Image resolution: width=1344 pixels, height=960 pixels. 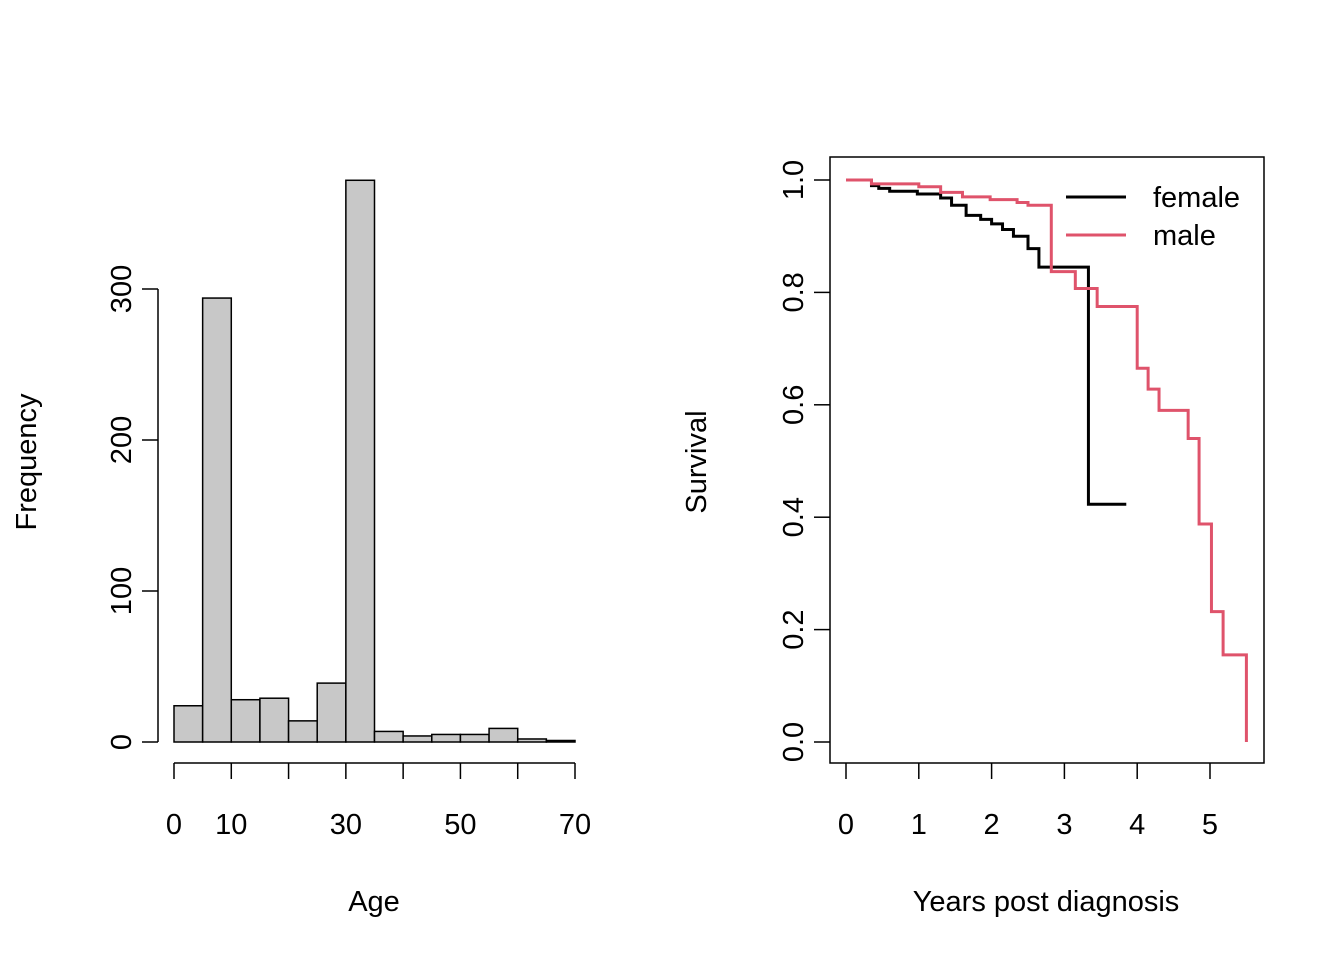 What do you see at coordinates (986, 342) in the screenshot?
I see `survival-curve-female` at bounding box center [986, 342].